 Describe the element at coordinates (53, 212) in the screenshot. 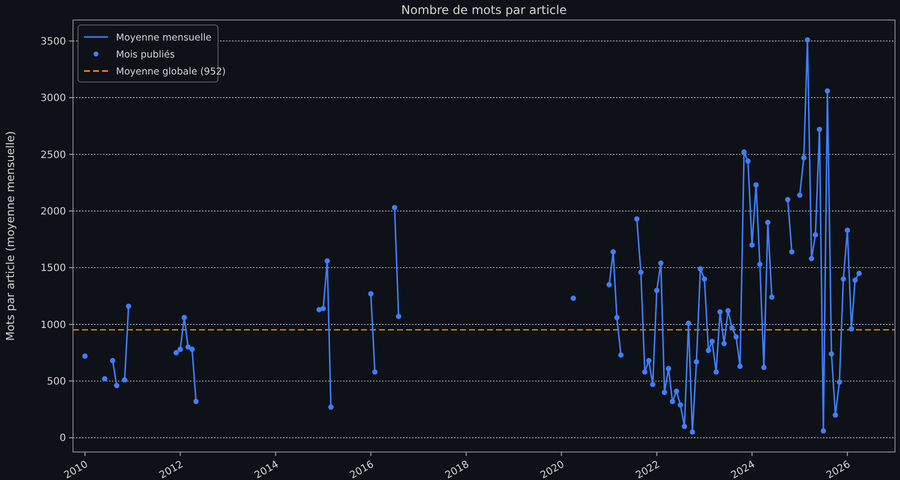

I see `y-tick-label: 2000` at that location.